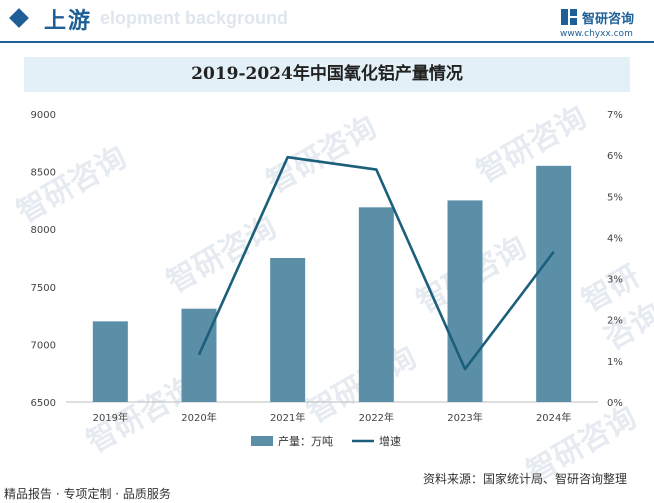  Describe the element at coordinates (390, 441) in the screenshot. I see `legend-label-line: 增速` at that location.